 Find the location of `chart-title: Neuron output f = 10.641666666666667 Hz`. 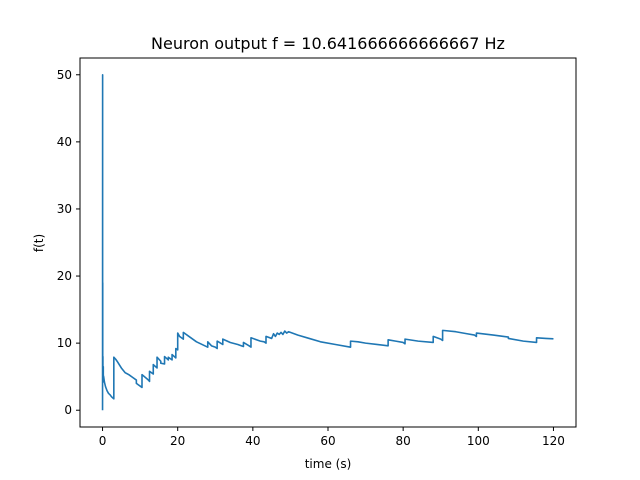

chart-title: Neuron output f = 10.641666666666667 Hz is located at coordinates (328, 43).